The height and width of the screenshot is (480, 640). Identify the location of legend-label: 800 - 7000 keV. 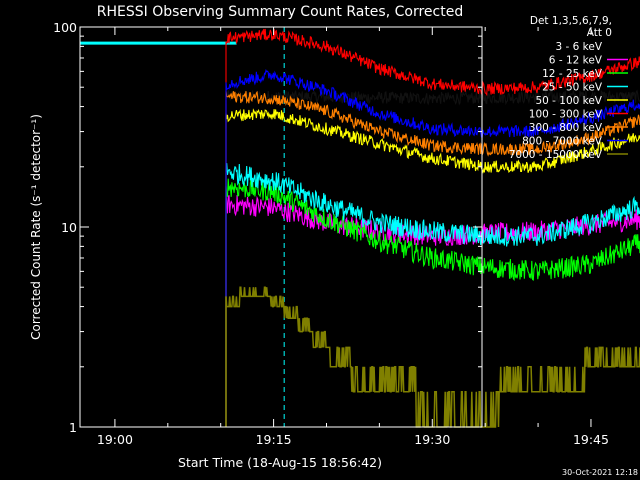
(562, 142).